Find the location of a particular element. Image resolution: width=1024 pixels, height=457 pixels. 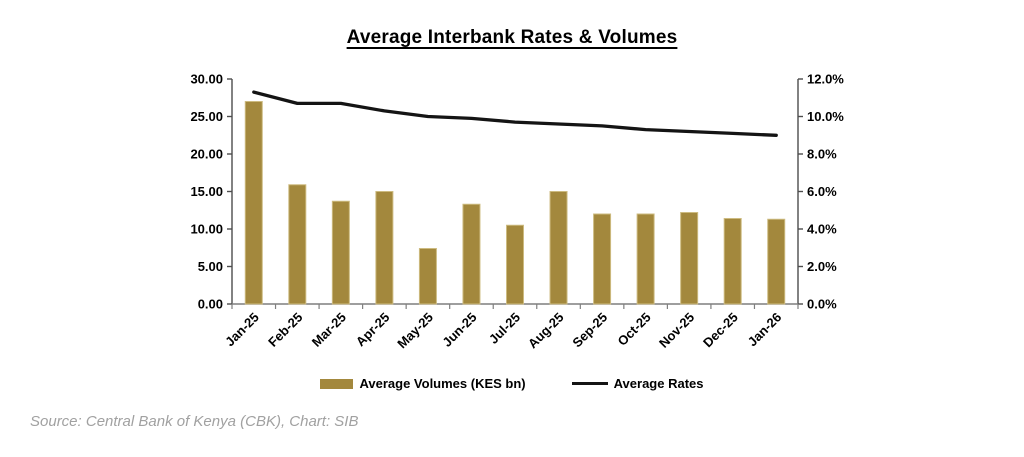

y-axis-left-tick-label: 25.00 is located at coordinates (206, 116).